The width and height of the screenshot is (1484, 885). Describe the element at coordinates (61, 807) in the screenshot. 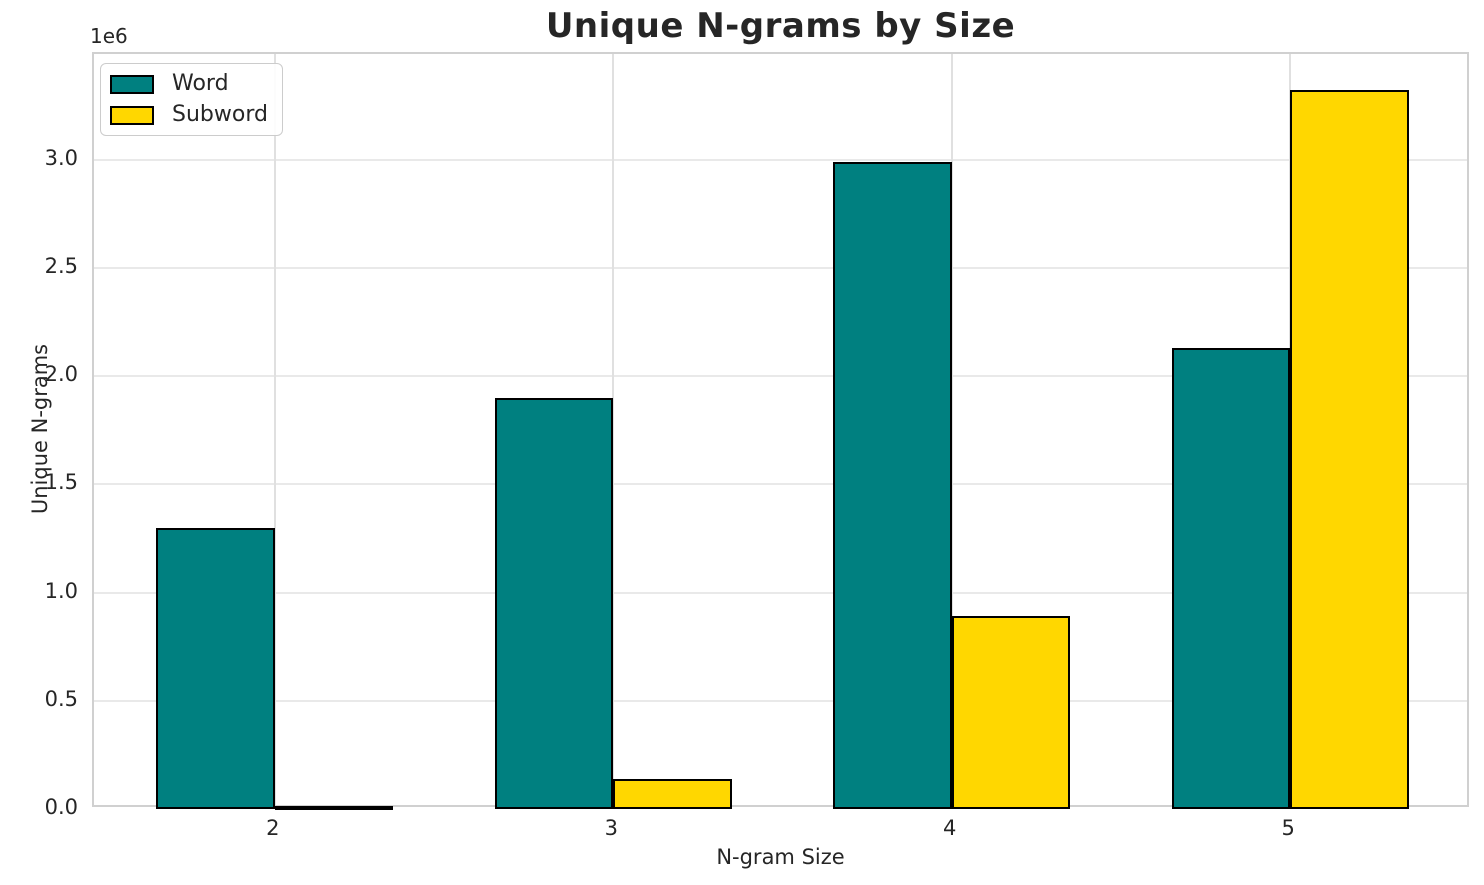

I see `y-tick-label: 0.0` at that location.